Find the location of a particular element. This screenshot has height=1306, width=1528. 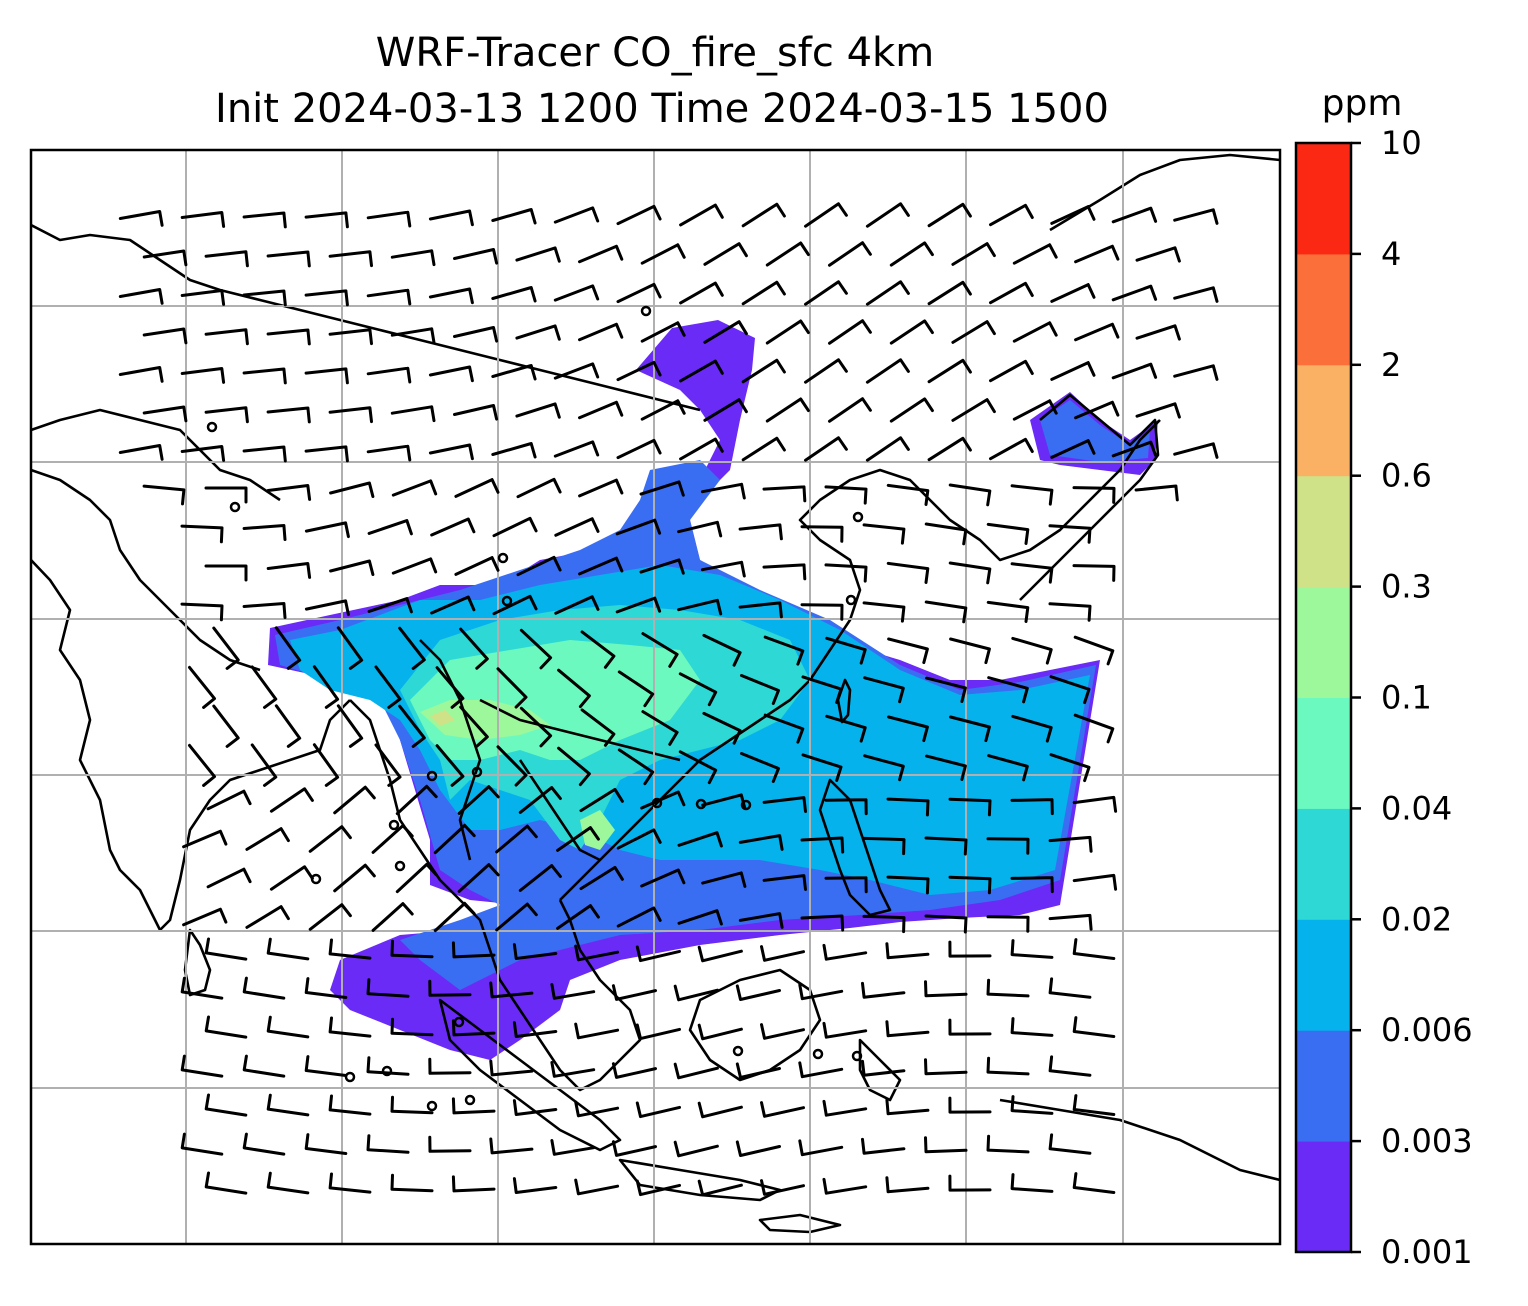

colorbar-tick-label: 0.3 is located at coordinates (1406, 587).